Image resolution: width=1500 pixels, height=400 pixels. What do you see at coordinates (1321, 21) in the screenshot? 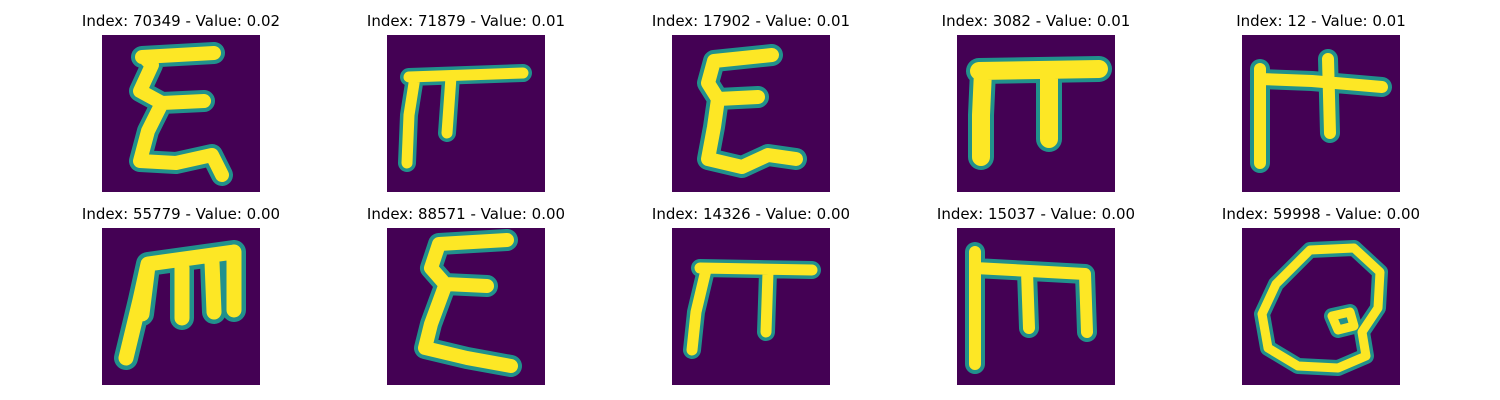
I see `panel-title: Index: 12 - Value: 0.01` at bounding box center [1321, 21].